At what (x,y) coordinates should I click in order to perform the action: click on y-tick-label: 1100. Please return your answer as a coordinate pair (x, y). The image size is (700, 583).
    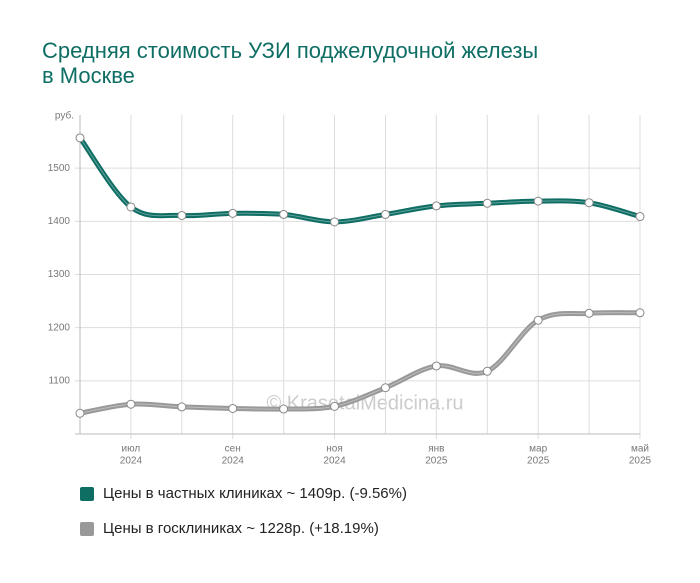
    Looking at the image, I should click on (59, 380).